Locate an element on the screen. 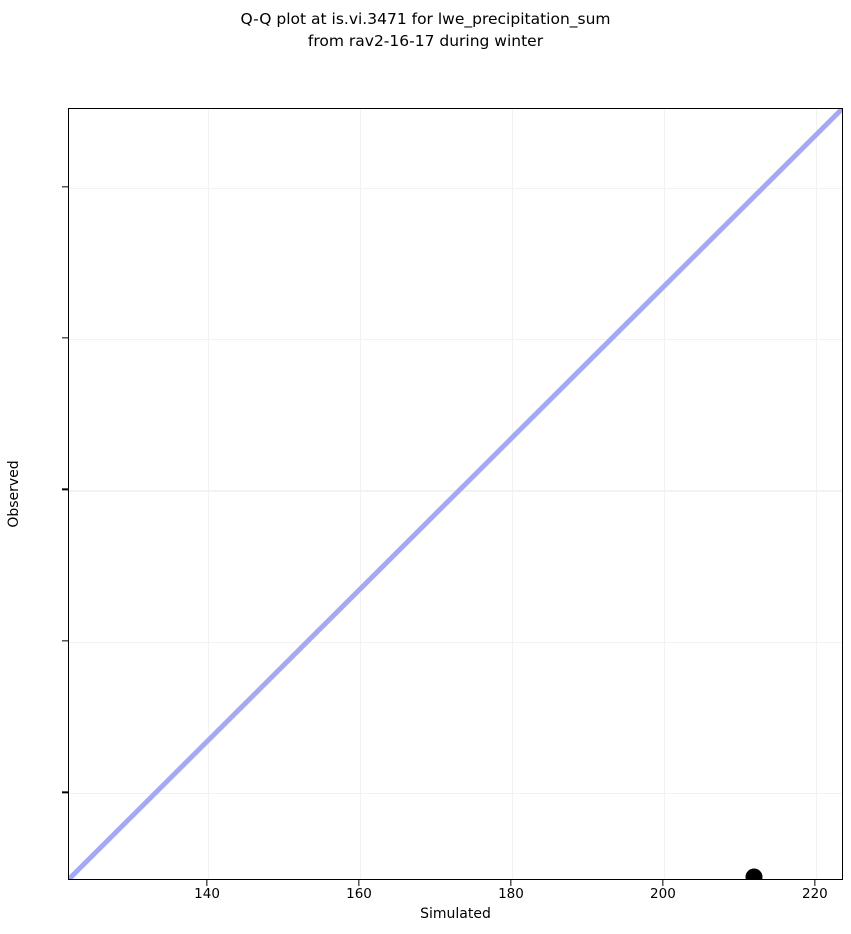  x-tick-label: 200 is located at coordinates (663, 894).